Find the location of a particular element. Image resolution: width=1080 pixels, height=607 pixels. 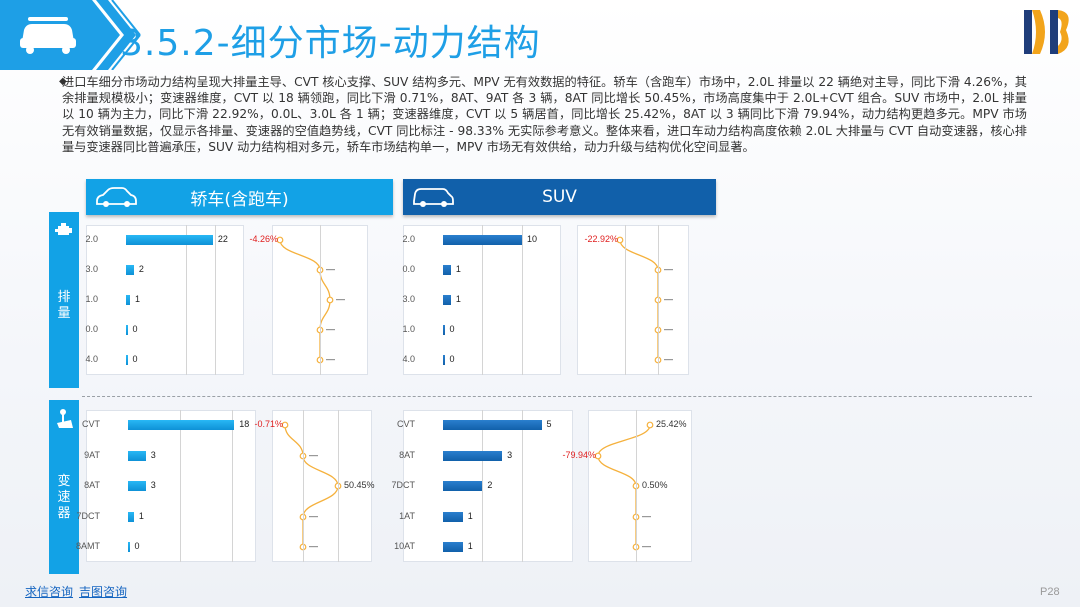

bar-value-label: 22 is located at coordinates (222, 239).